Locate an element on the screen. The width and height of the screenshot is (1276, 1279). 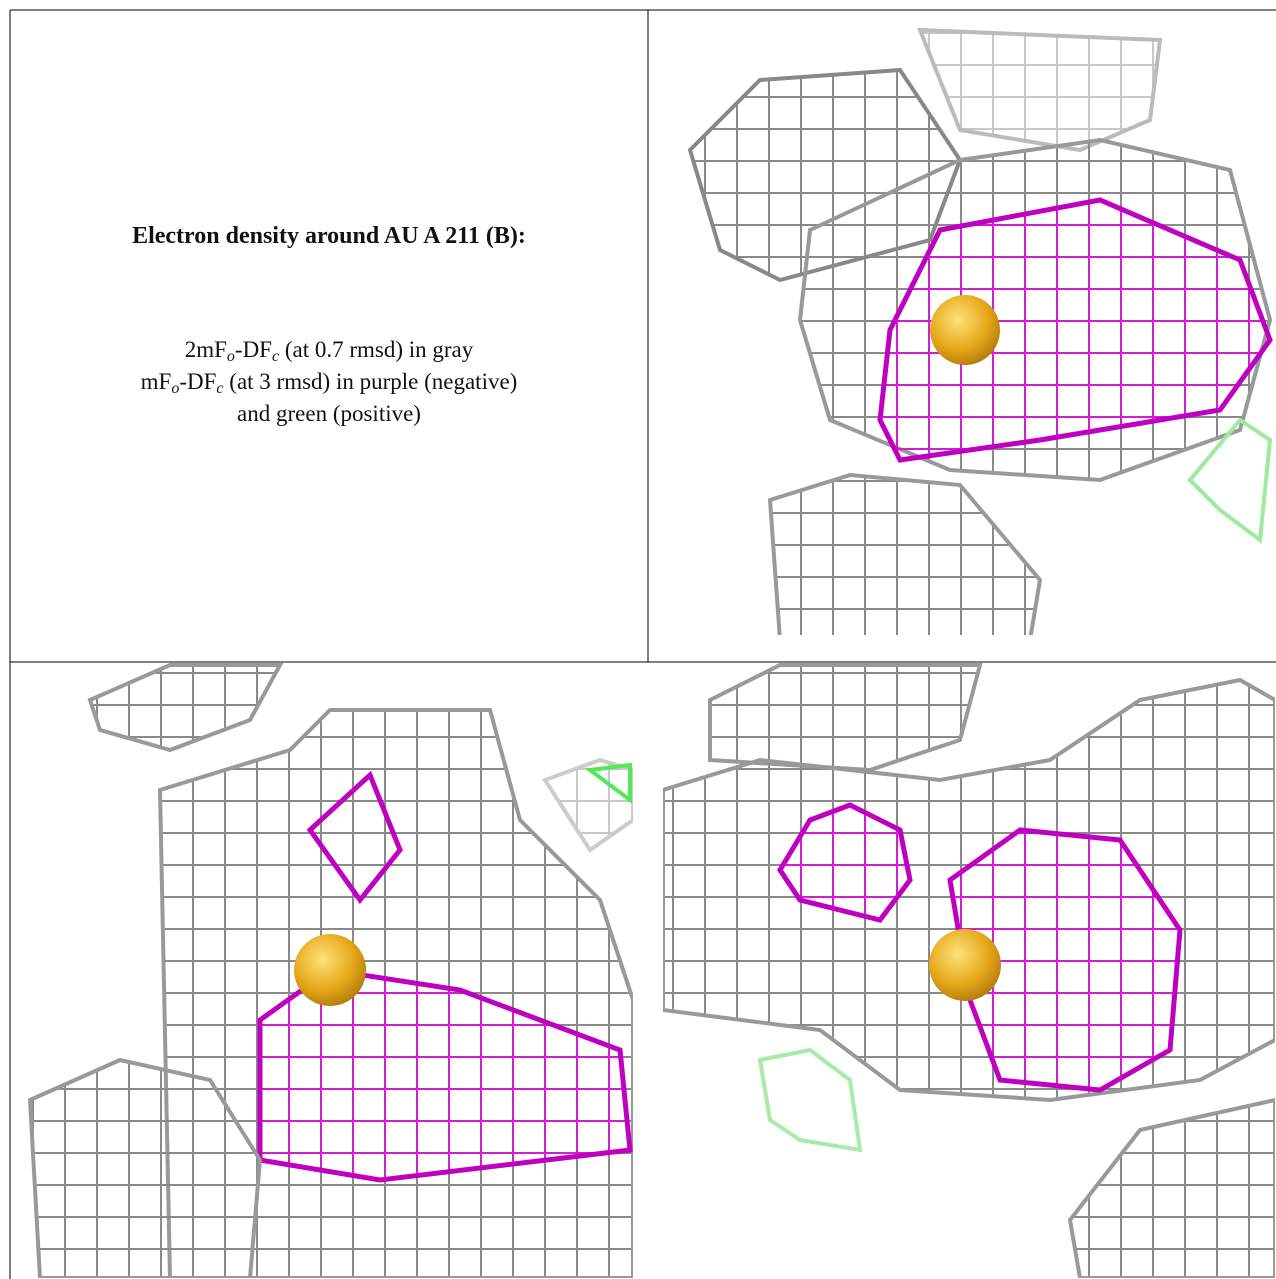
caption-text: and green (positive) is located at coordinates (329, 413).